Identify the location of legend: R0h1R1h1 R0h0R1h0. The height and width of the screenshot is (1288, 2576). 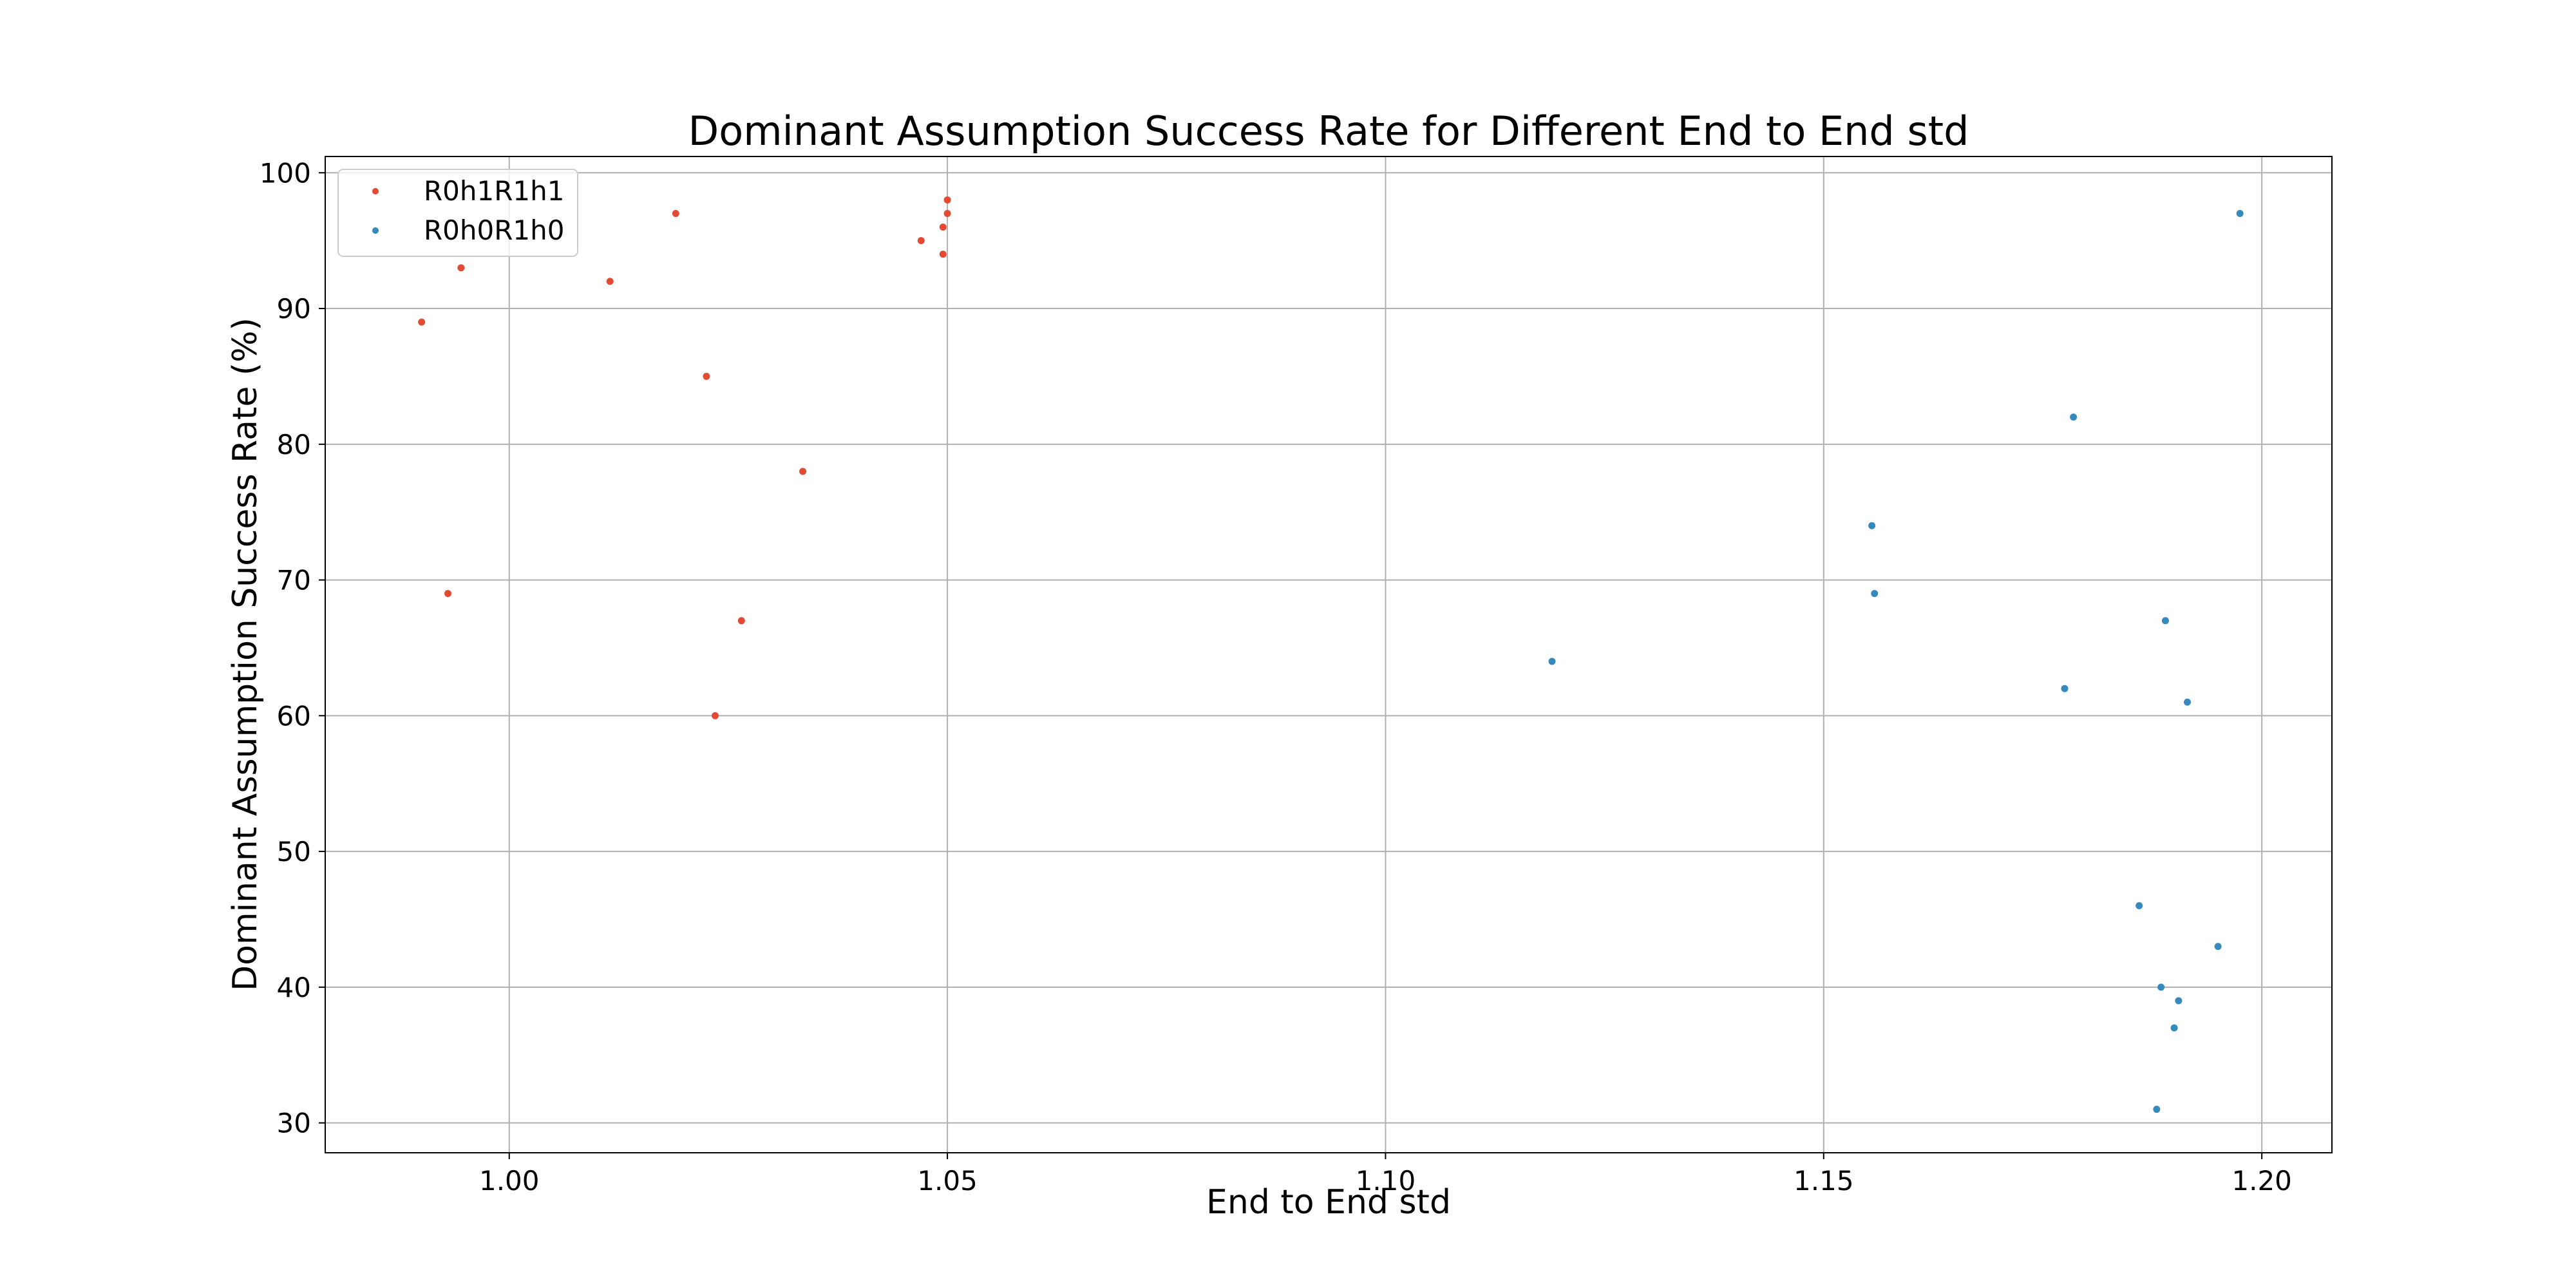
(458, 213).